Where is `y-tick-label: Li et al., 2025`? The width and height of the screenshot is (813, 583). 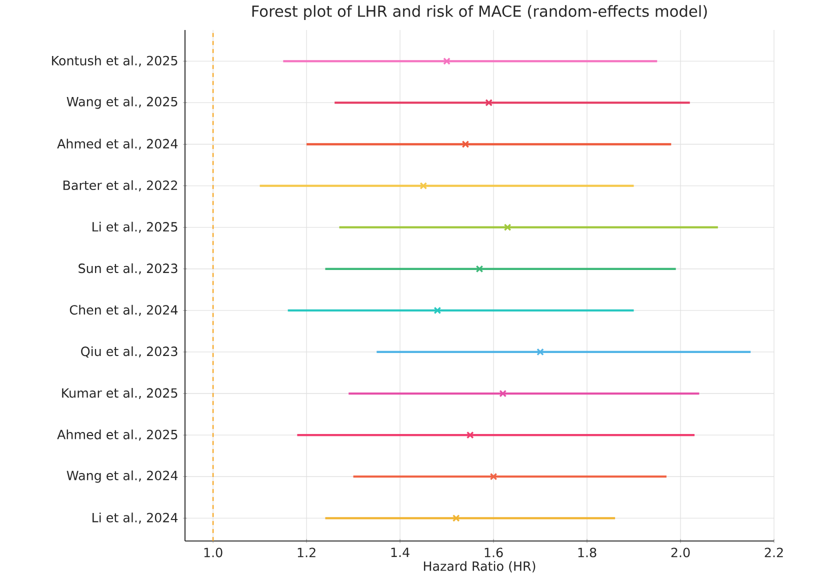
y-tick-label: Li et al., 2025 is located at coordinates (135, 227).